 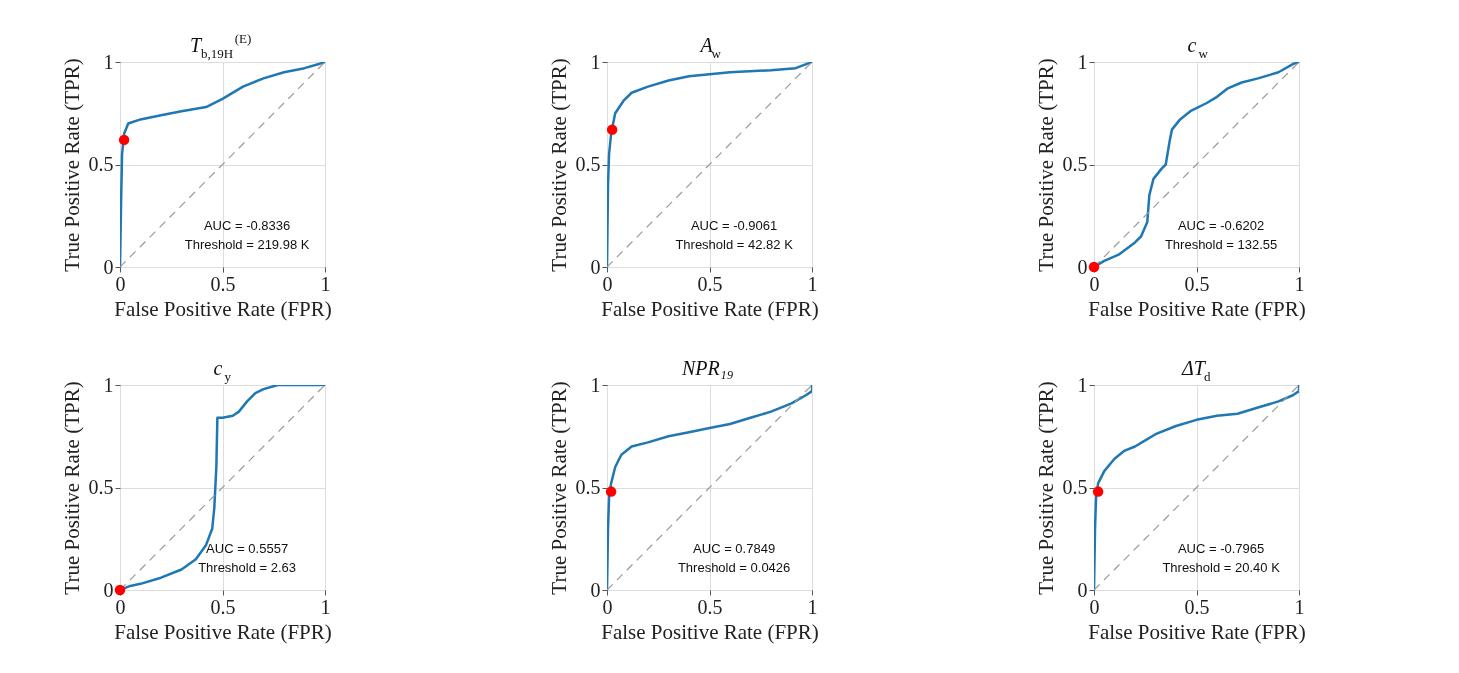 I want to click on annotation: AUC = 0.7849, so click(x=734, y=548).